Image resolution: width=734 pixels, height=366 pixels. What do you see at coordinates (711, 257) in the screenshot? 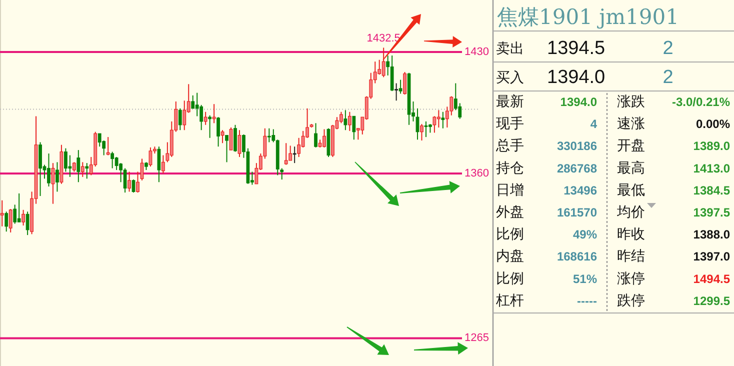
I see `text: 1397.0` at bounding box center [711, 257].